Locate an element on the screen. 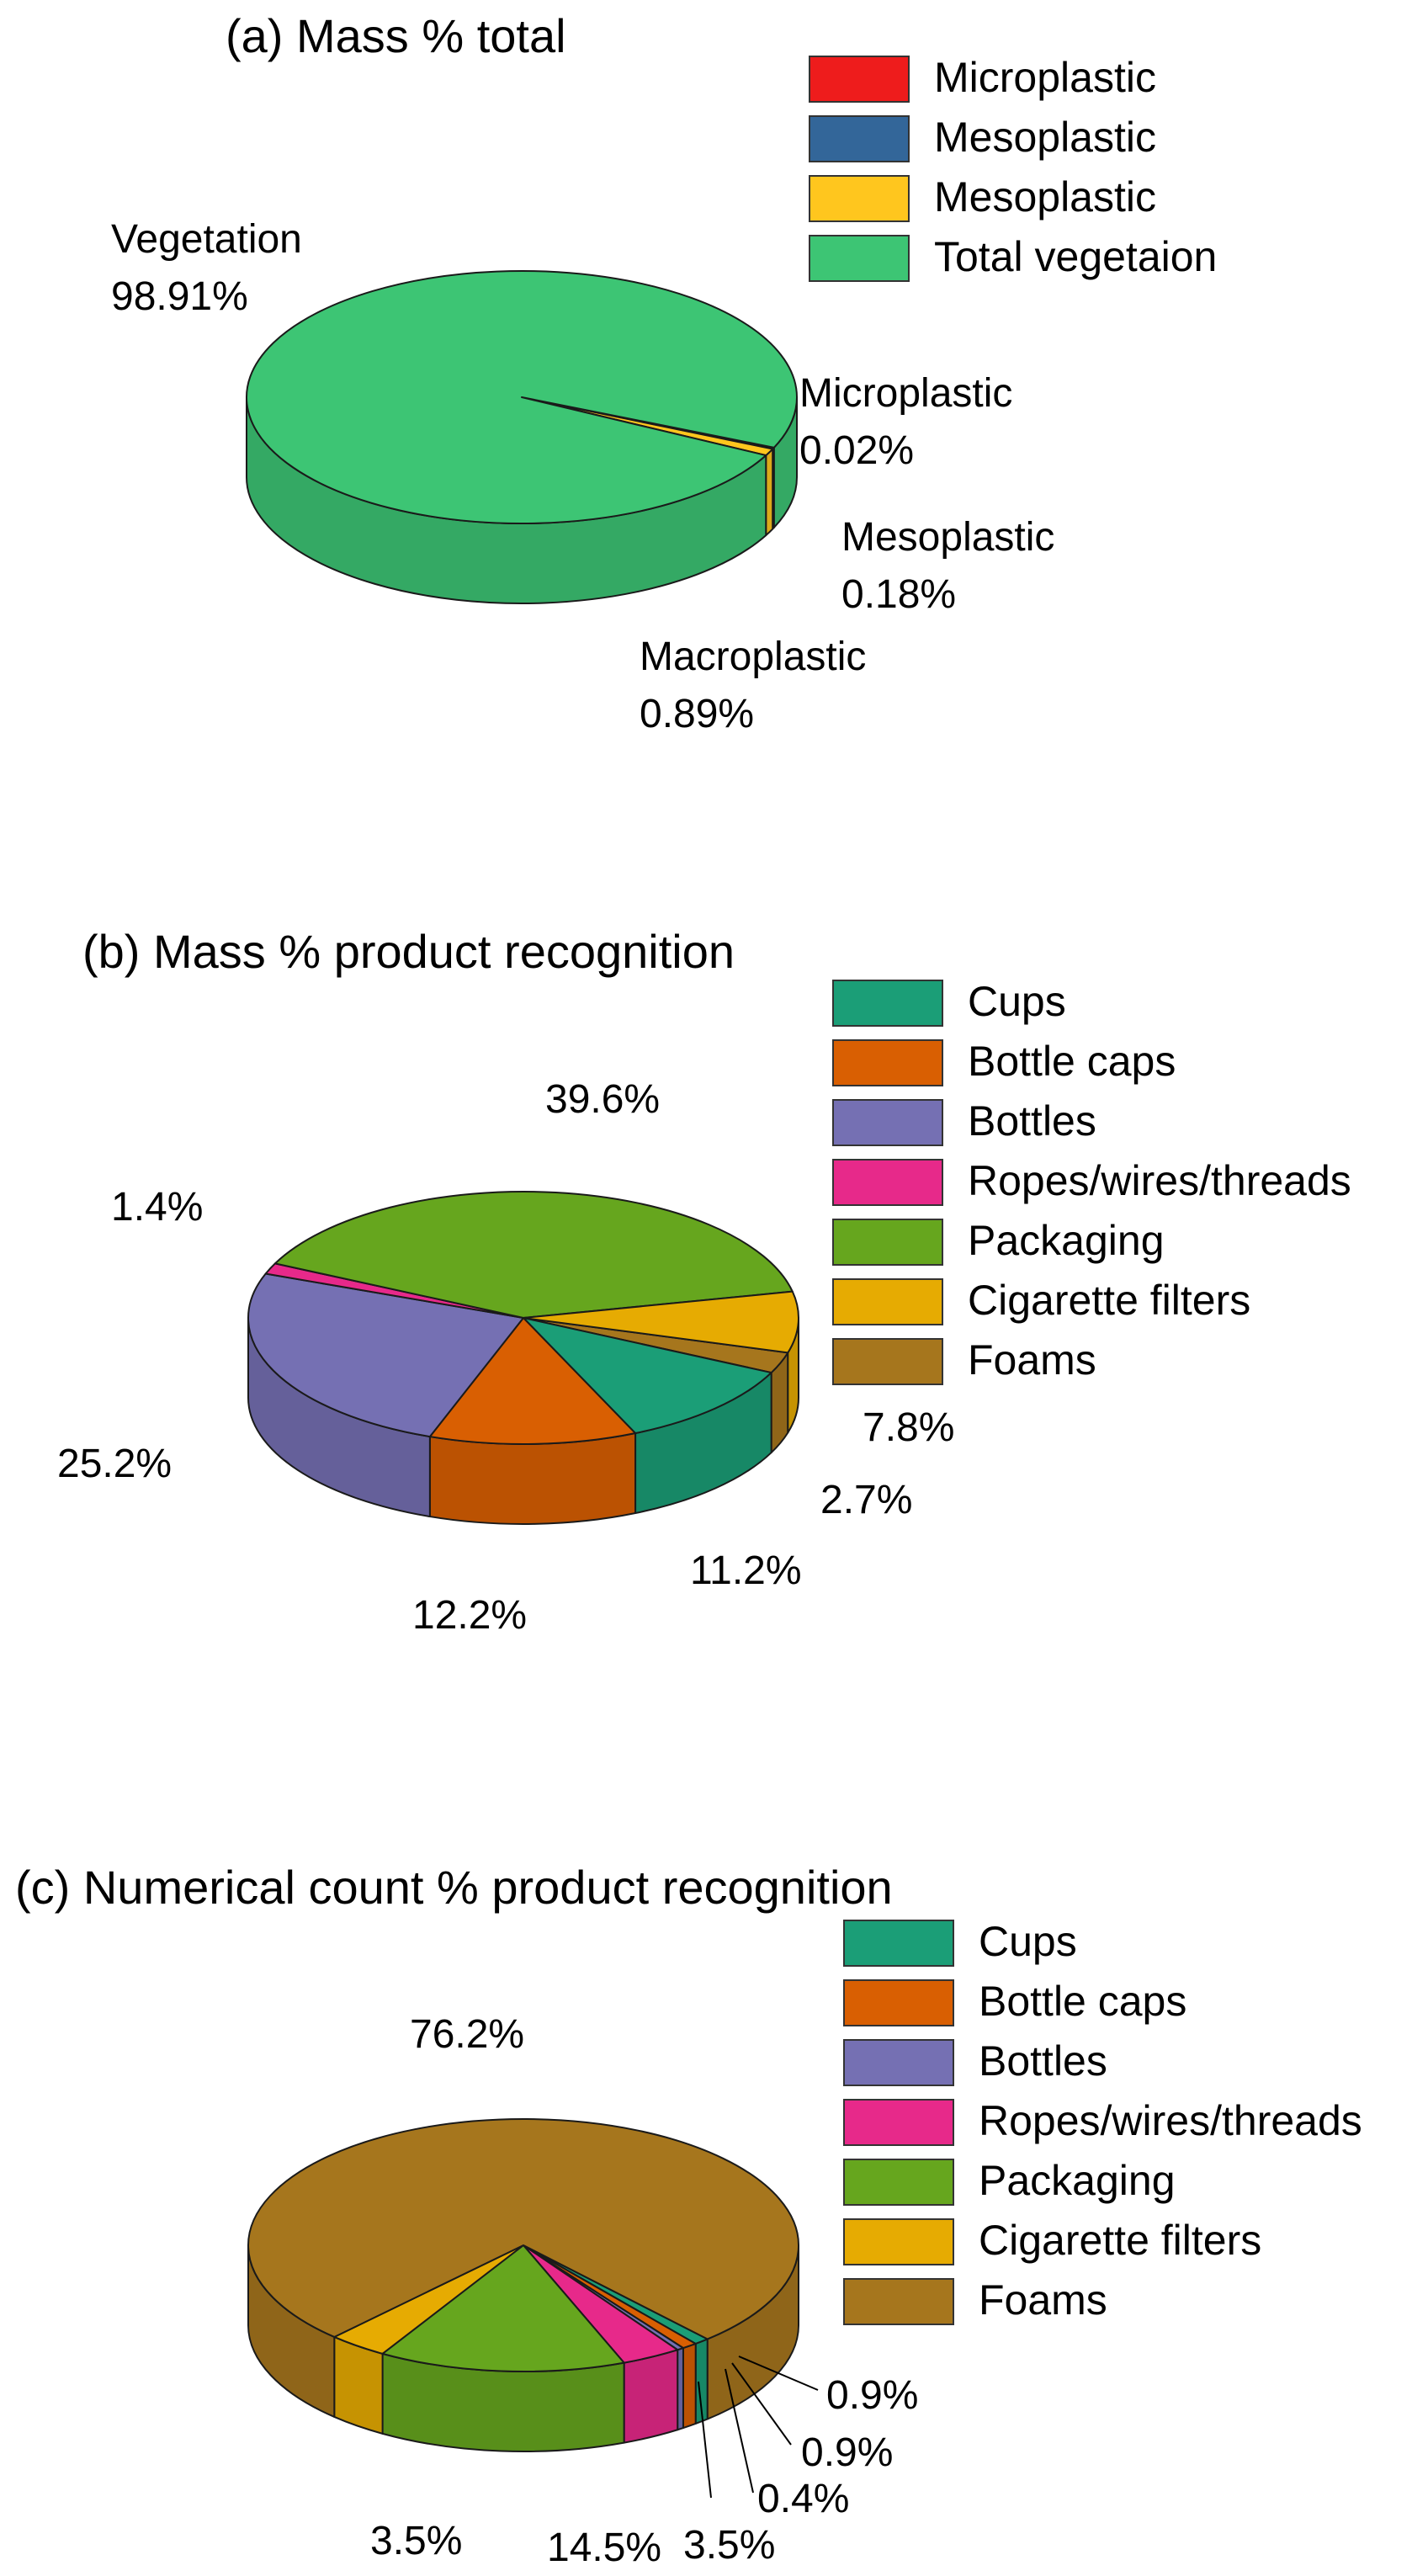  leader-line-cups is located at coordinates (778, 2374).